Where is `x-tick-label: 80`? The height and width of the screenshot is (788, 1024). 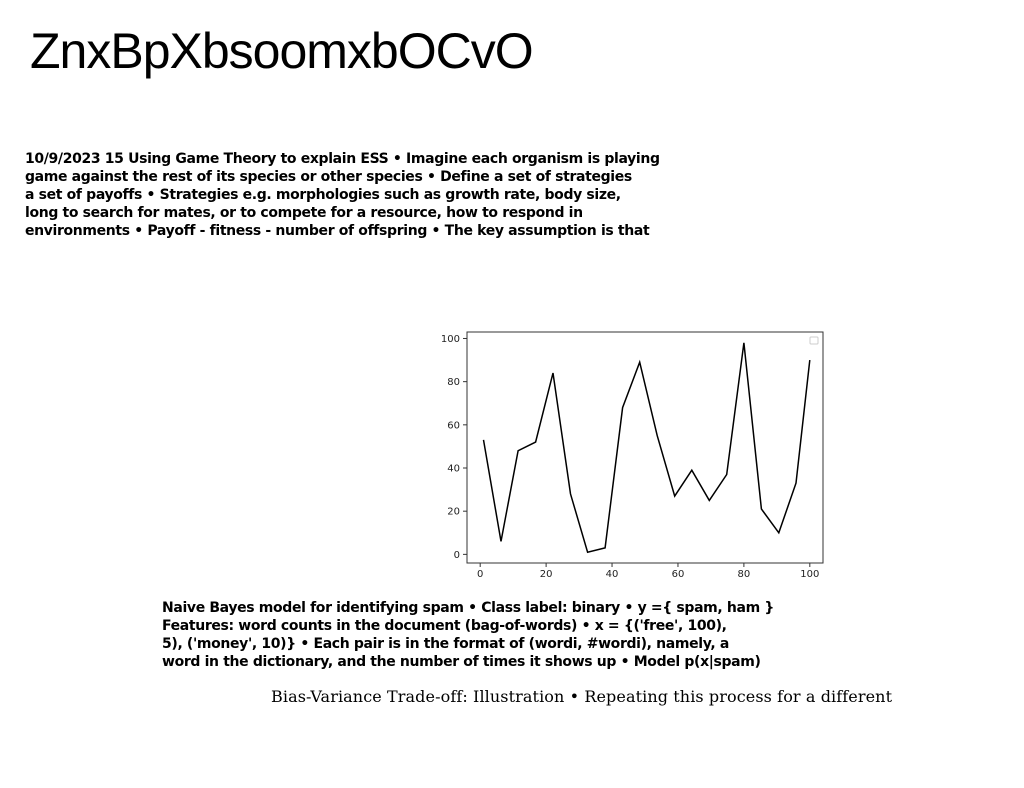
x-tick-label: 80 is located at coordinates (744, 574).